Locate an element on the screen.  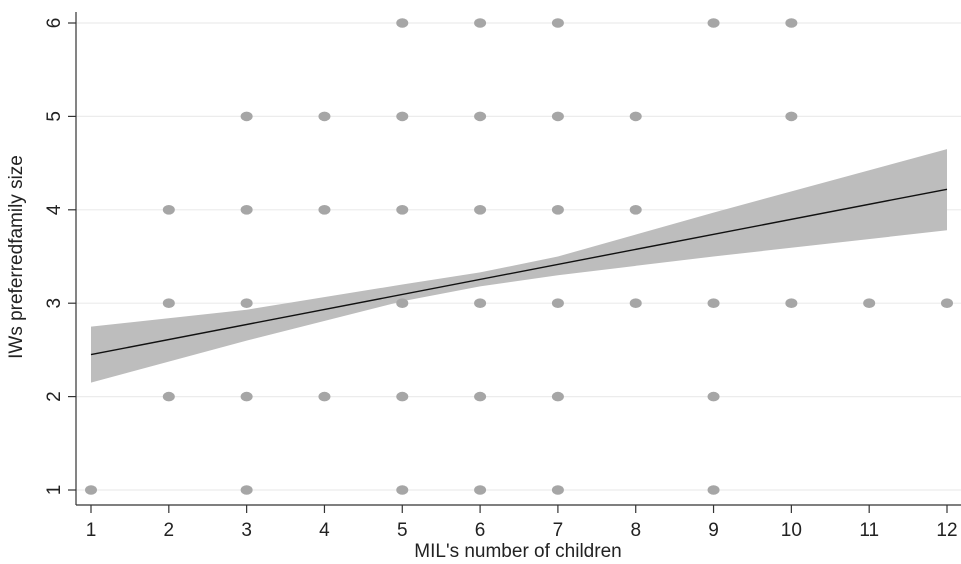
x-tick-label-5: 5 is located at coordinates (402, 530).